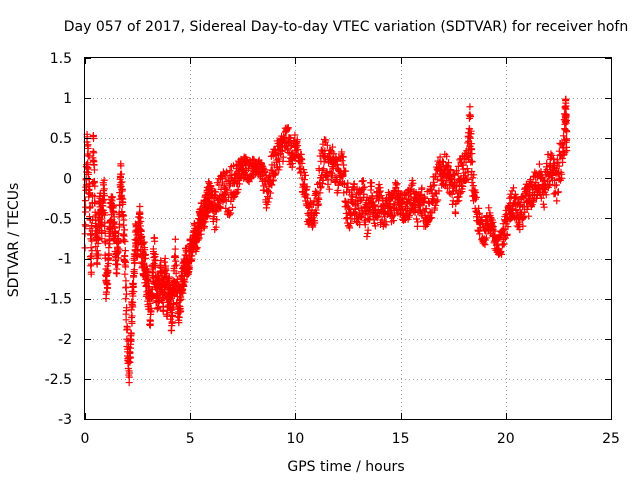 The width and height of the screenshot is (640, 480). What do you see at coordinates (85, 439) in the screenshot?
I see `x-tick-label: 0` at bounding box center [85, 439].